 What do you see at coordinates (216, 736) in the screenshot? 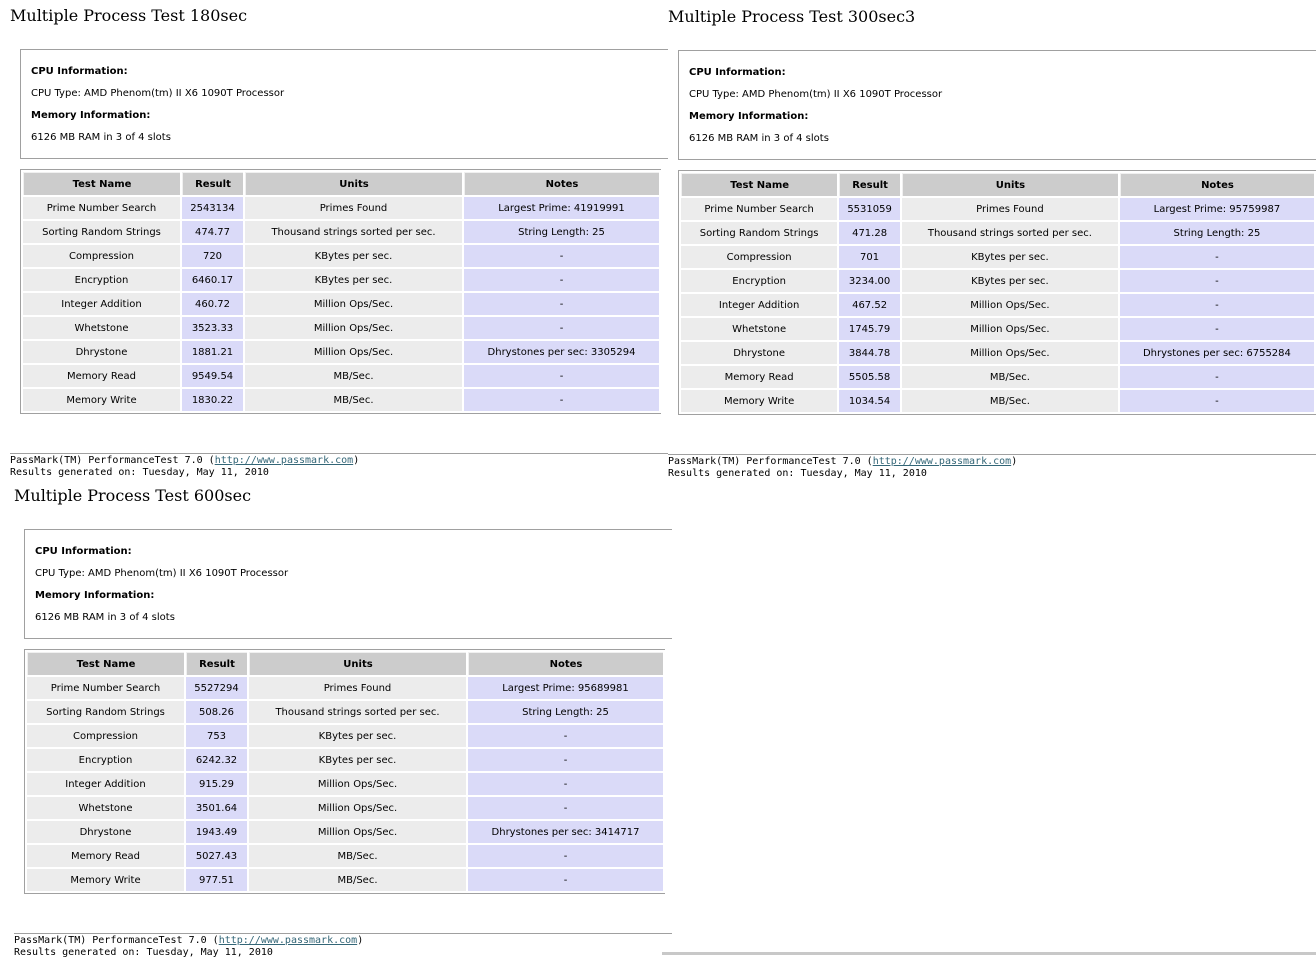
I see `result-cell: 753` at bounding box center [216, 736].